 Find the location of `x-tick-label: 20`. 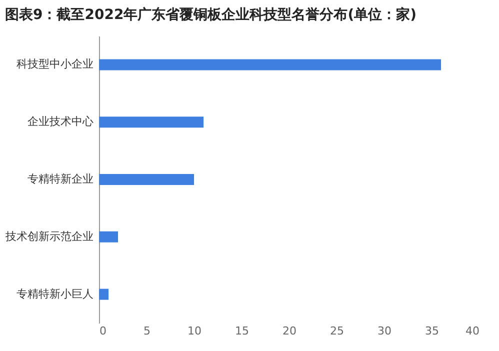

x-tick-label: 20 is located at coordinates (289, 331).